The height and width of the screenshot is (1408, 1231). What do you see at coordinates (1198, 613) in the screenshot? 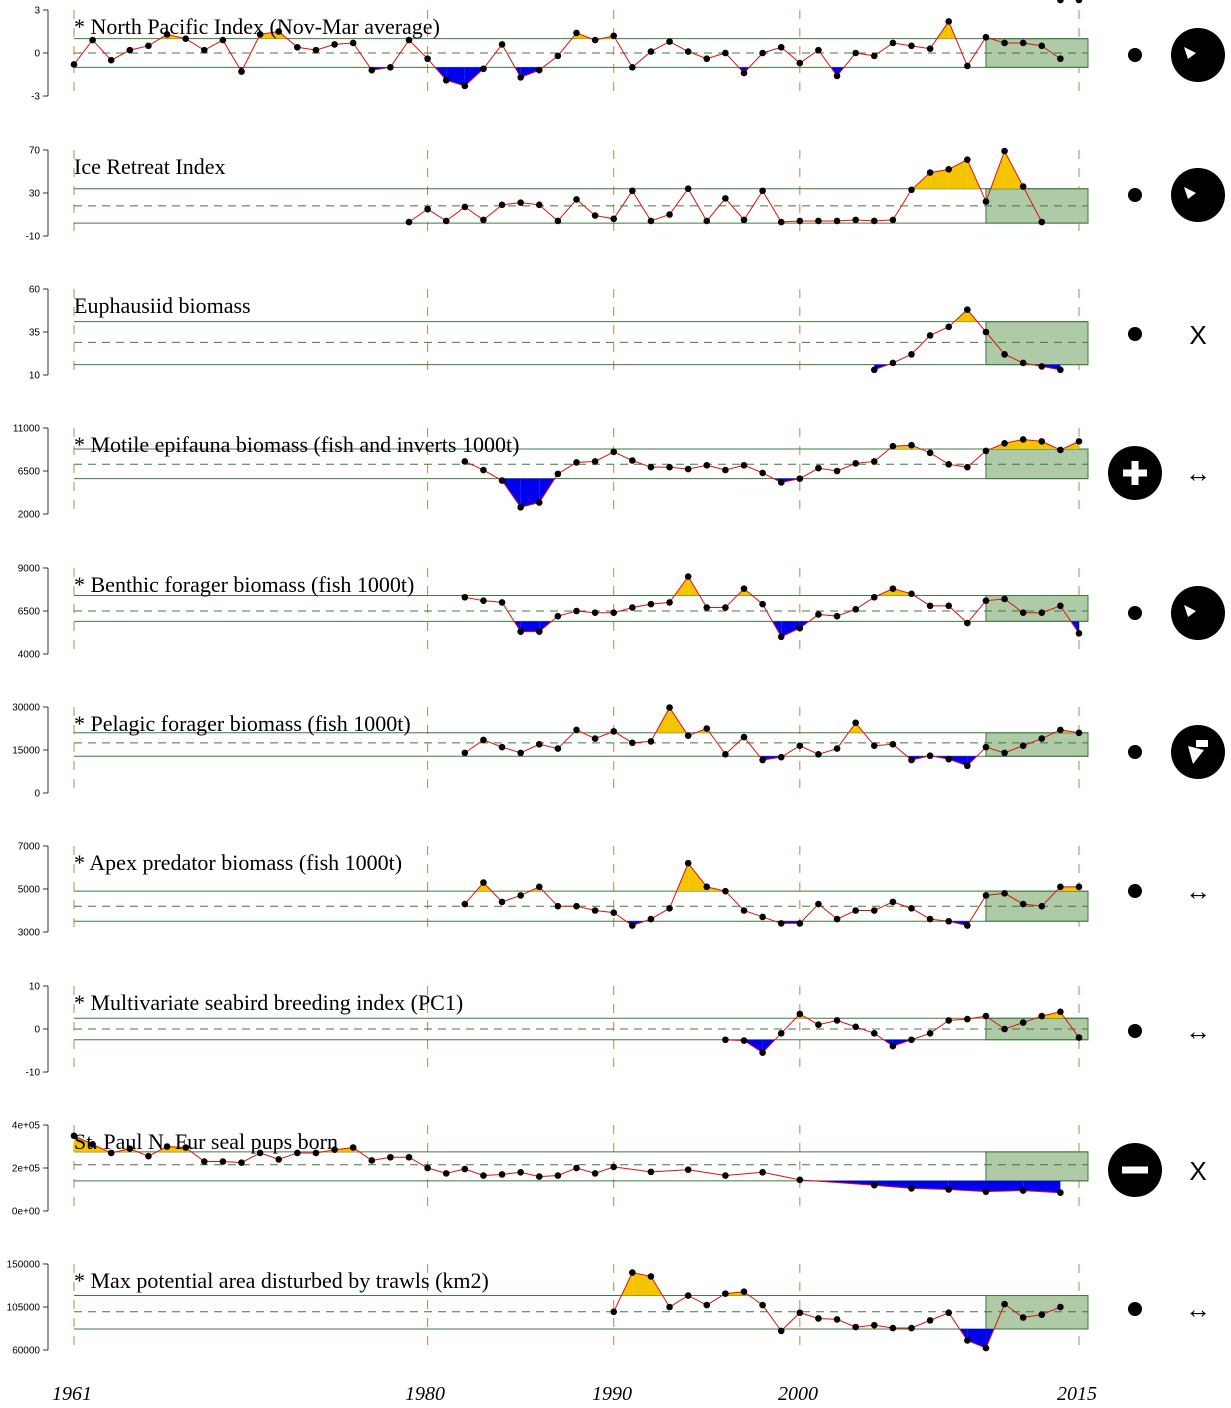
I see `cycle-clockwise-icon` at bounding box center [1198, 613].